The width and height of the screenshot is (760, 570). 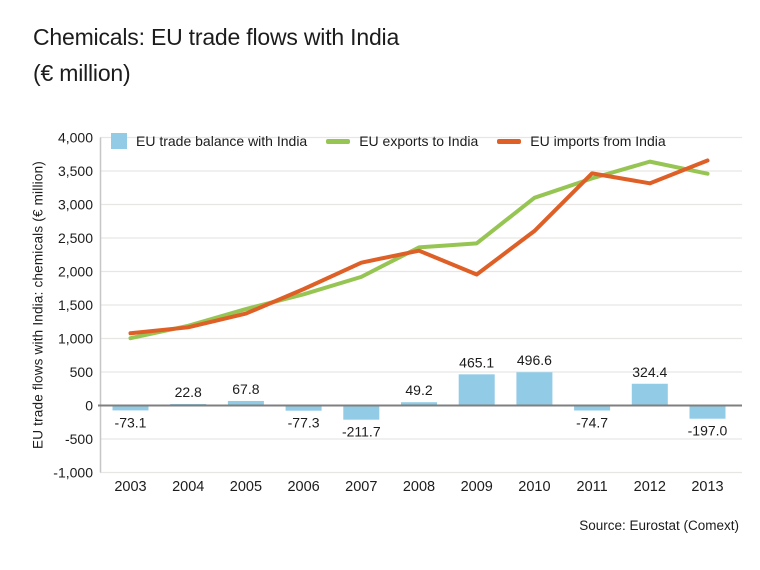 I want to click on balance-bar-2013, so click(x=707, y=412).